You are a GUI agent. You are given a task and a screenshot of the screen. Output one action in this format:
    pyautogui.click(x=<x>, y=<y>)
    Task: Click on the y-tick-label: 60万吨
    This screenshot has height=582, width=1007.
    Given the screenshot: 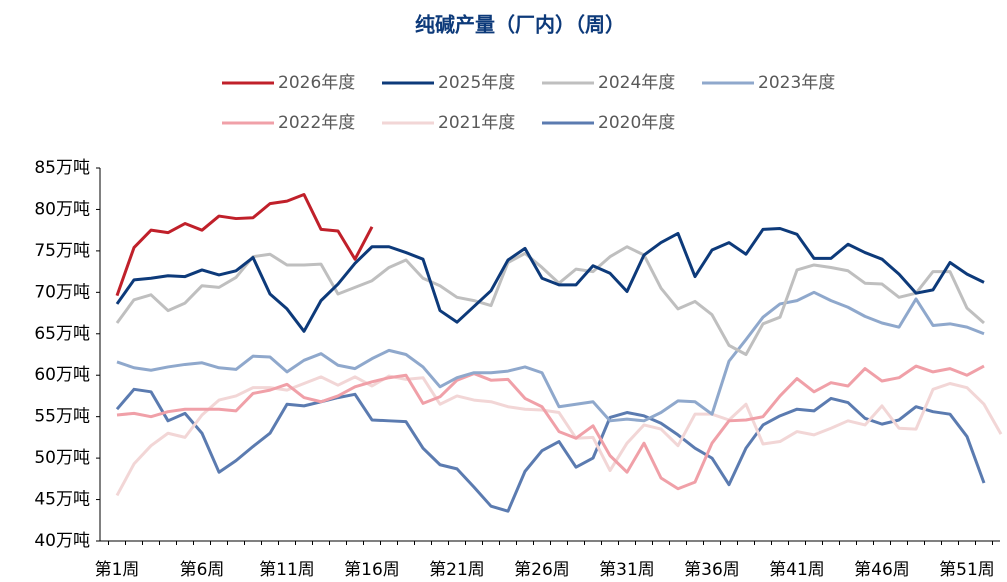 What is the action you would take?
    pyautogui.click(x=62, y=375)
    